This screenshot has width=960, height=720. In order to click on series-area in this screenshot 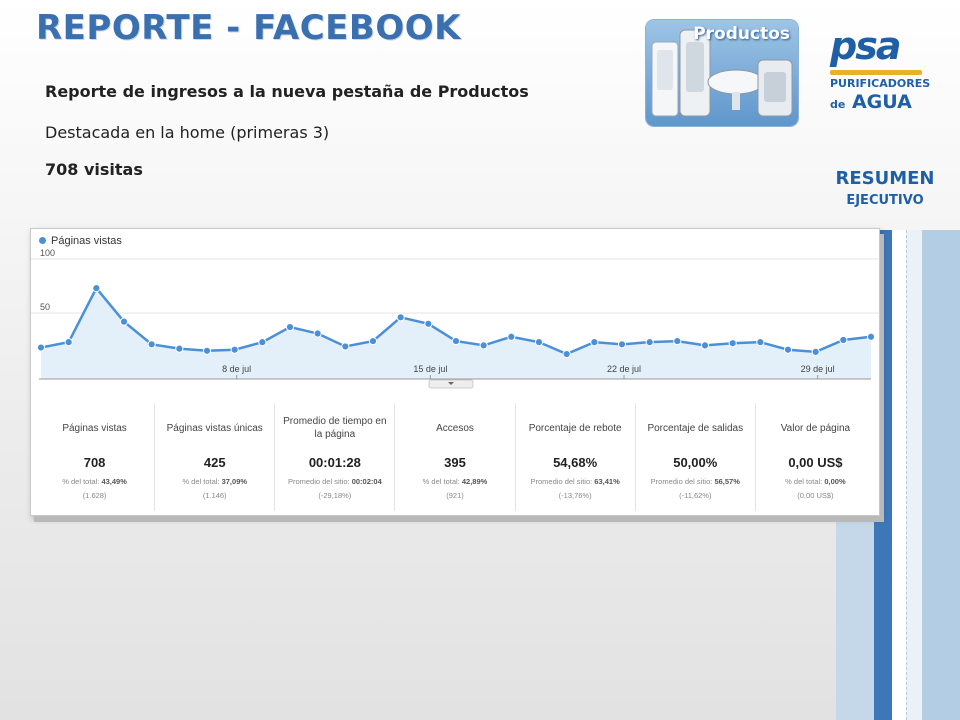, I will do `click(456, 333)`.